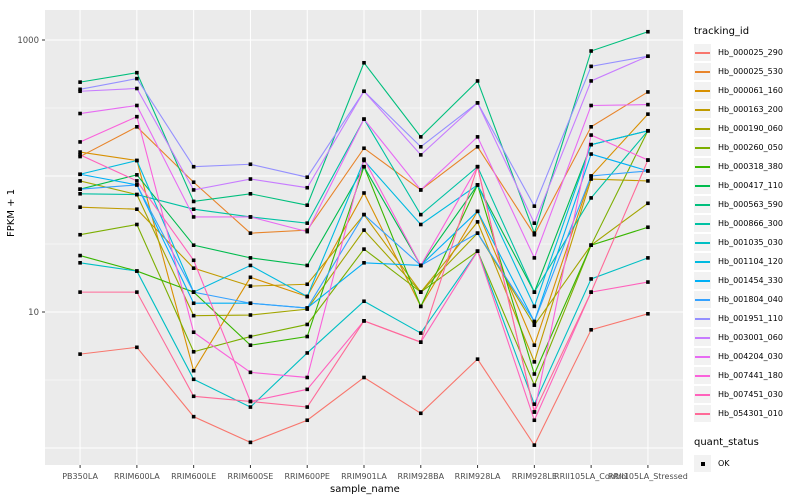  I want to click on legend-label: Hb_004204_030, so click(750, 356).